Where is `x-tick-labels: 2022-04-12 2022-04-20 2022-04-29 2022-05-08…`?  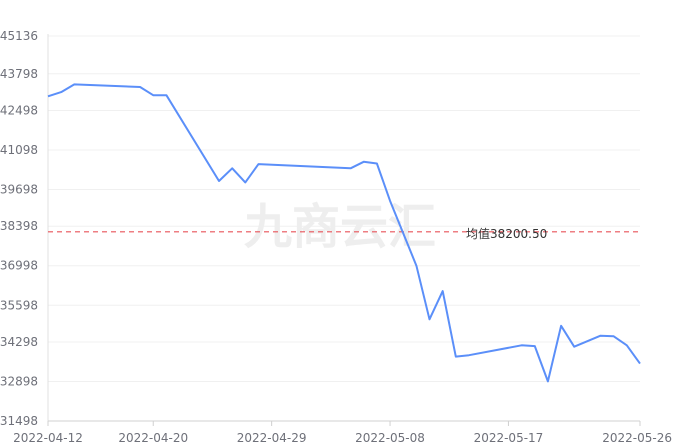
x-tick-labels: 2022-04-12 2022-04-20 2022-04-29 2022-05-08… is located at coordinates (342, 433).